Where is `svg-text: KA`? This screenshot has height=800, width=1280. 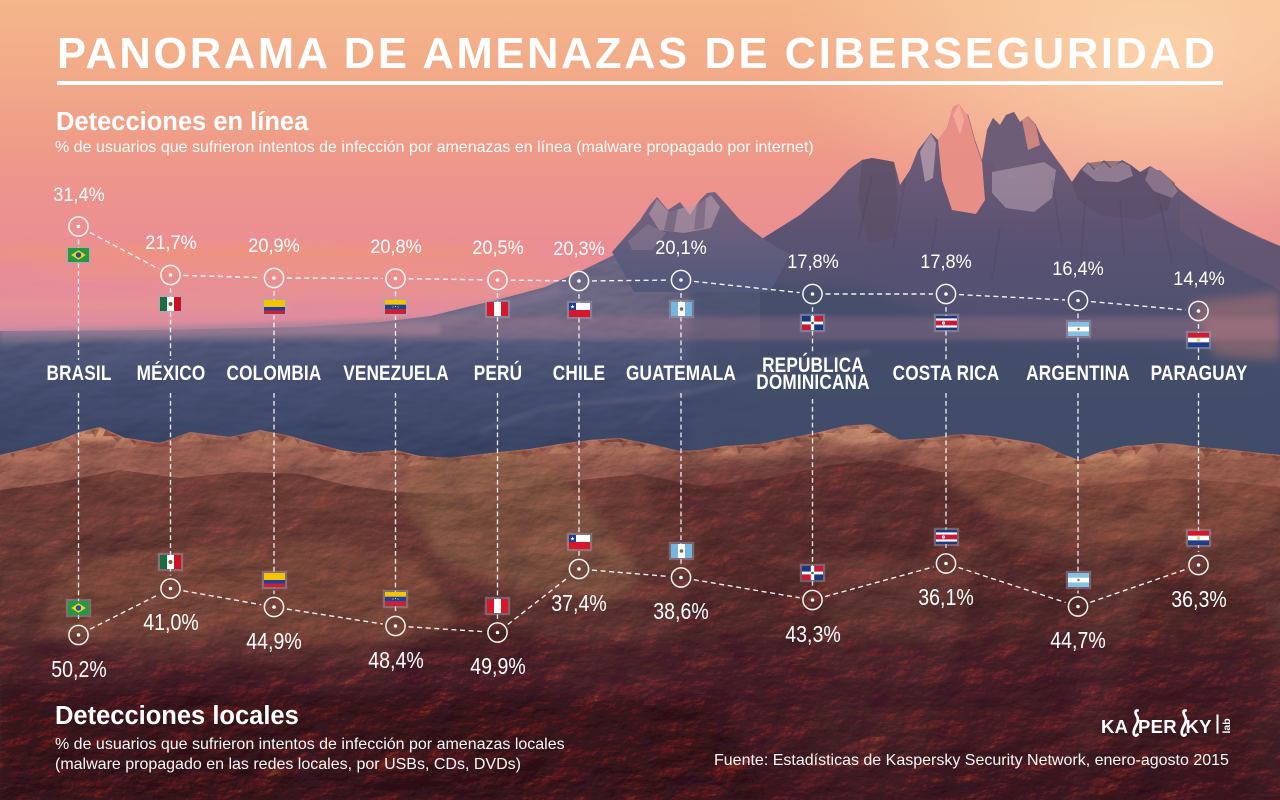
svg-text: KA is located at coordinates (1114, 726).